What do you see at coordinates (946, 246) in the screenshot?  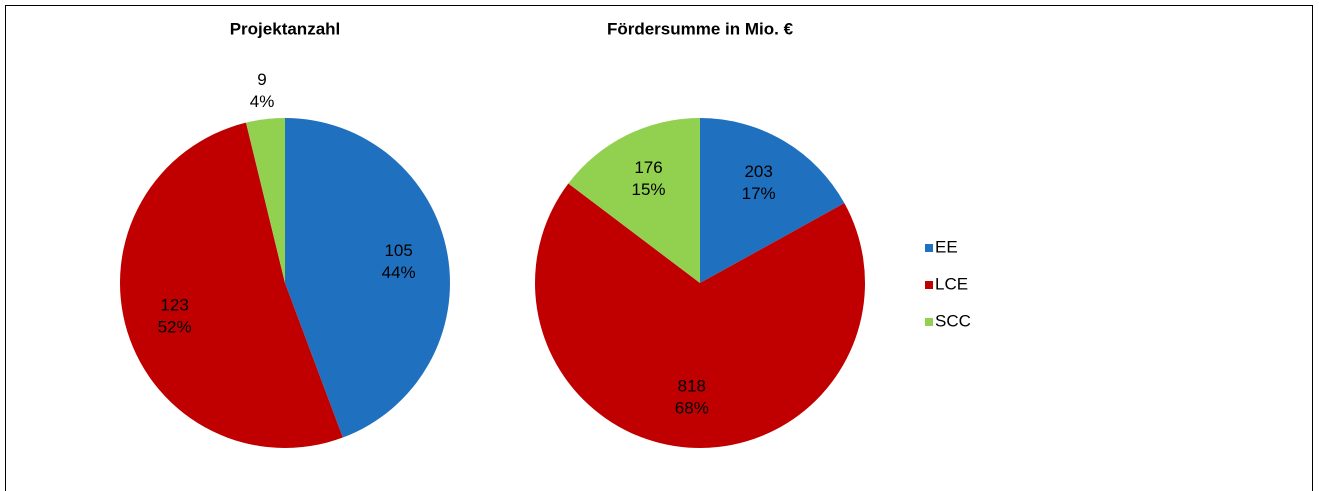 I see `legend-label: EE` at bounding box center [946, 246].